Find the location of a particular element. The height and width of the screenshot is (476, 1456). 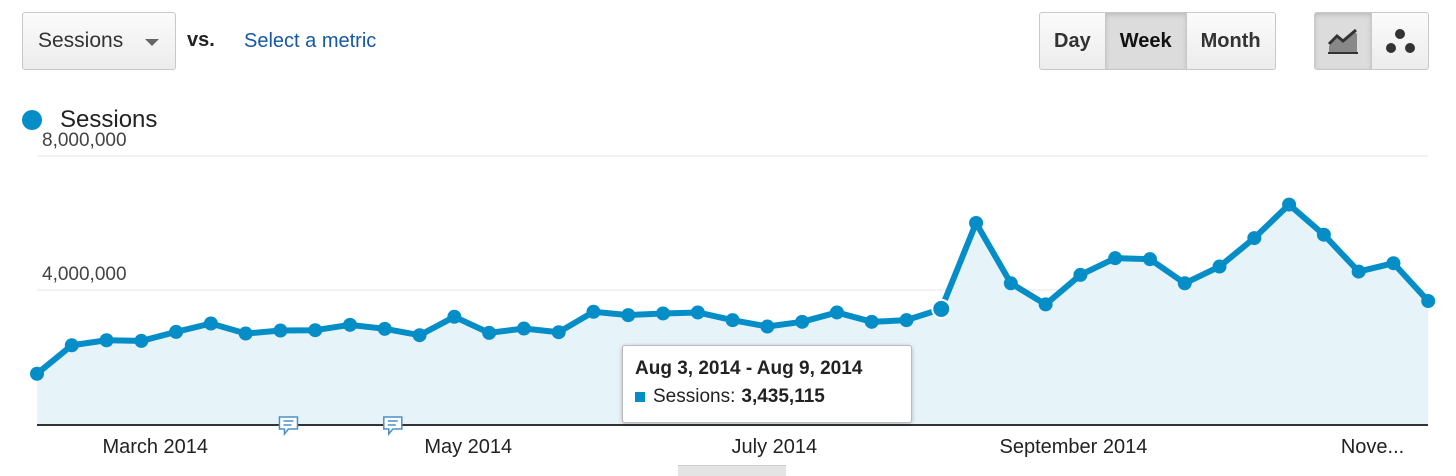

line-chart-button is located at coordinates (1343, 41).